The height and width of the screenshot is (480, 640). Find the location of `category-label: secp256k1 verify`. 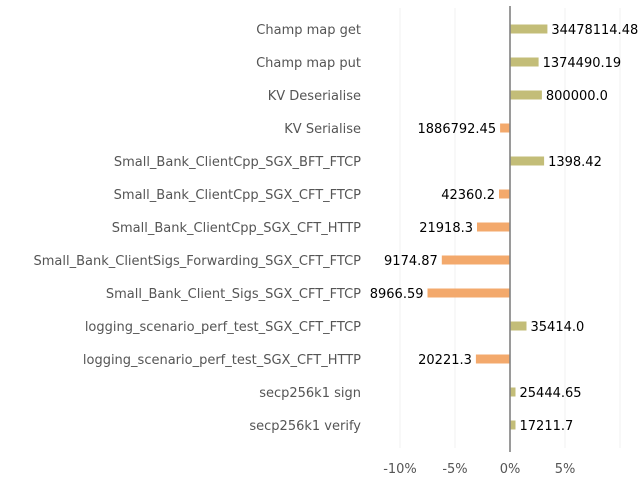

category-label: secp256k1 verify is located at coordinates (305, 426).